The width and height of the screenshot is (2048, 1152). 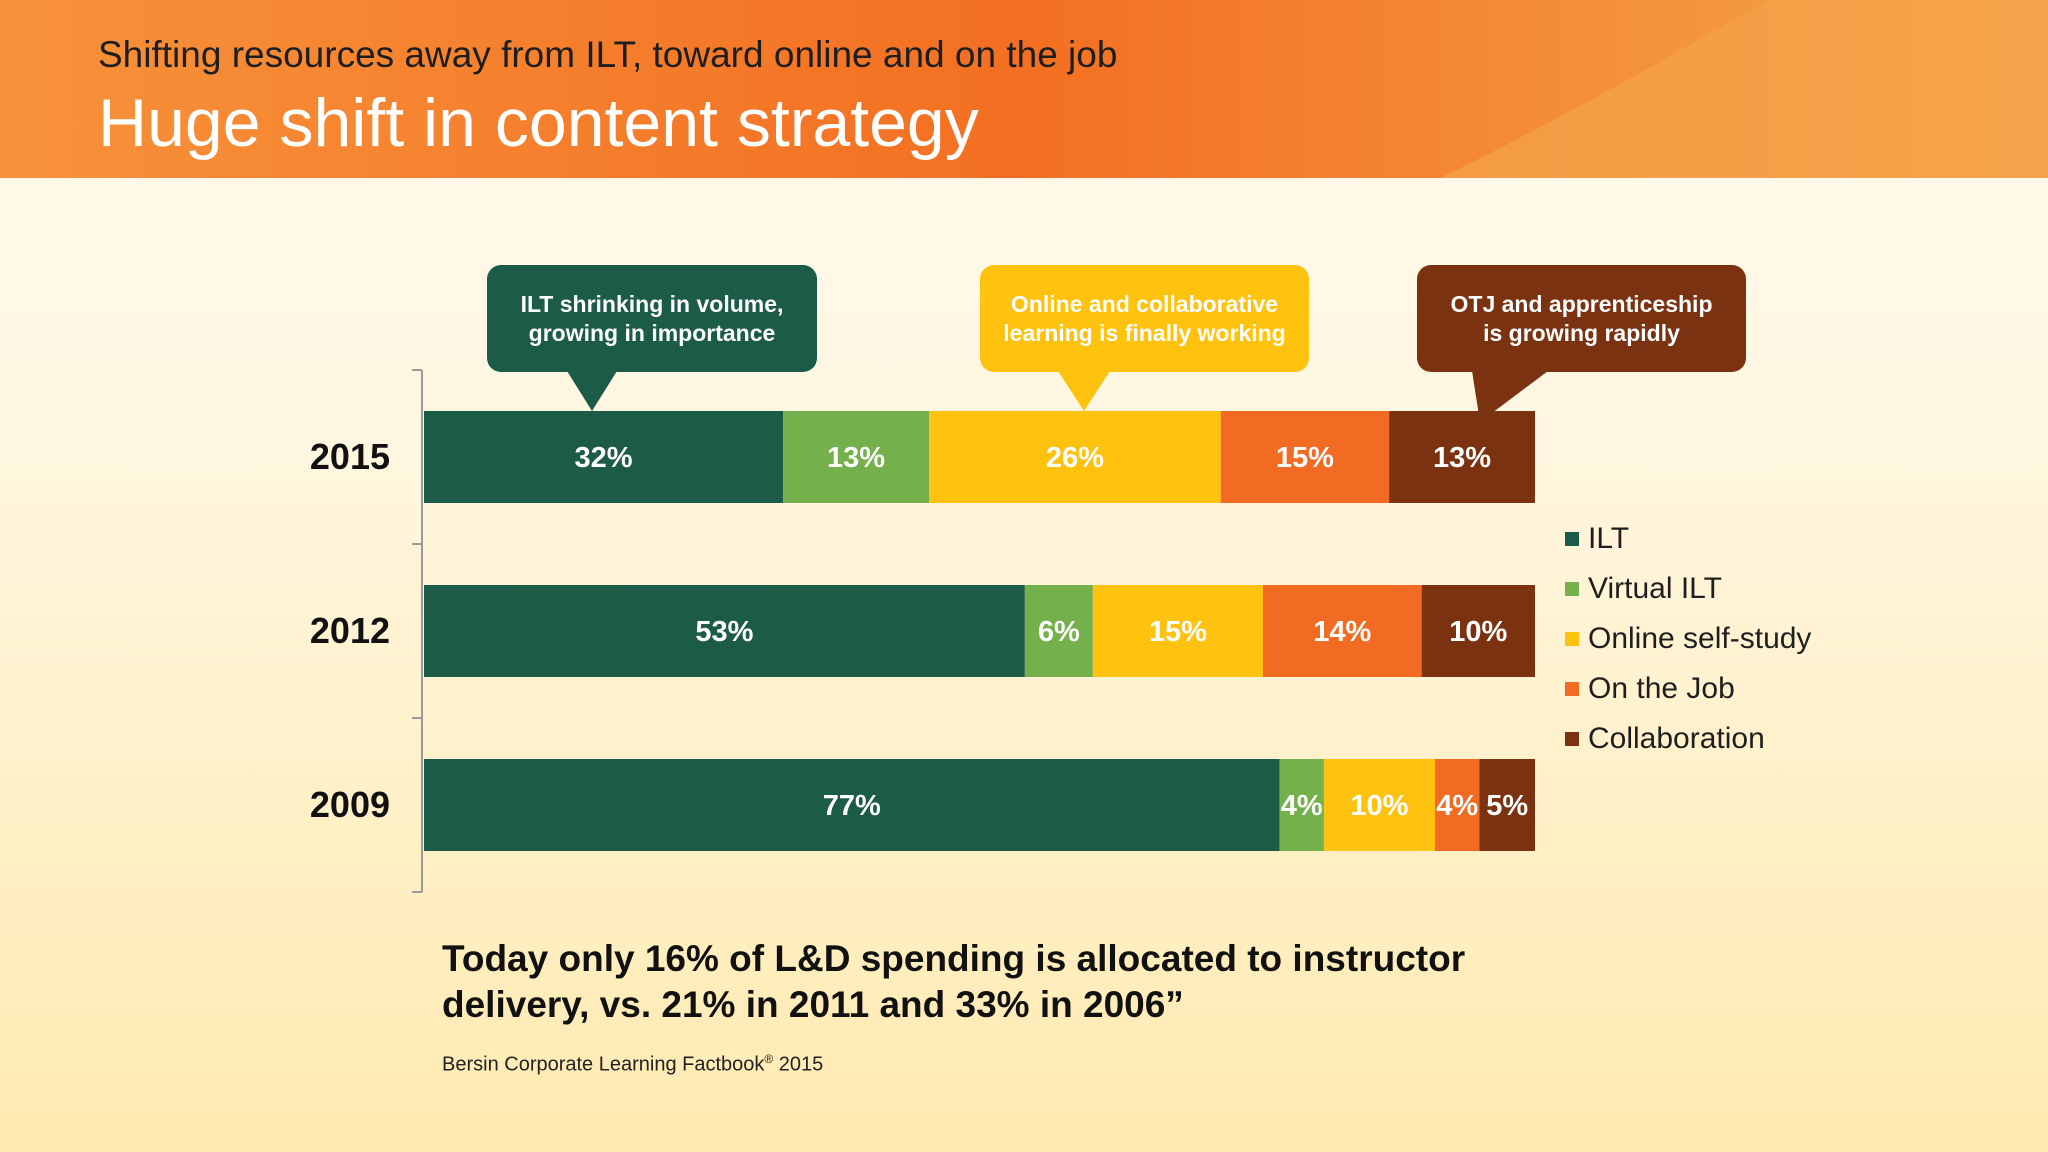 I want to click on category-label: 2012, so click(x=350, y=630).